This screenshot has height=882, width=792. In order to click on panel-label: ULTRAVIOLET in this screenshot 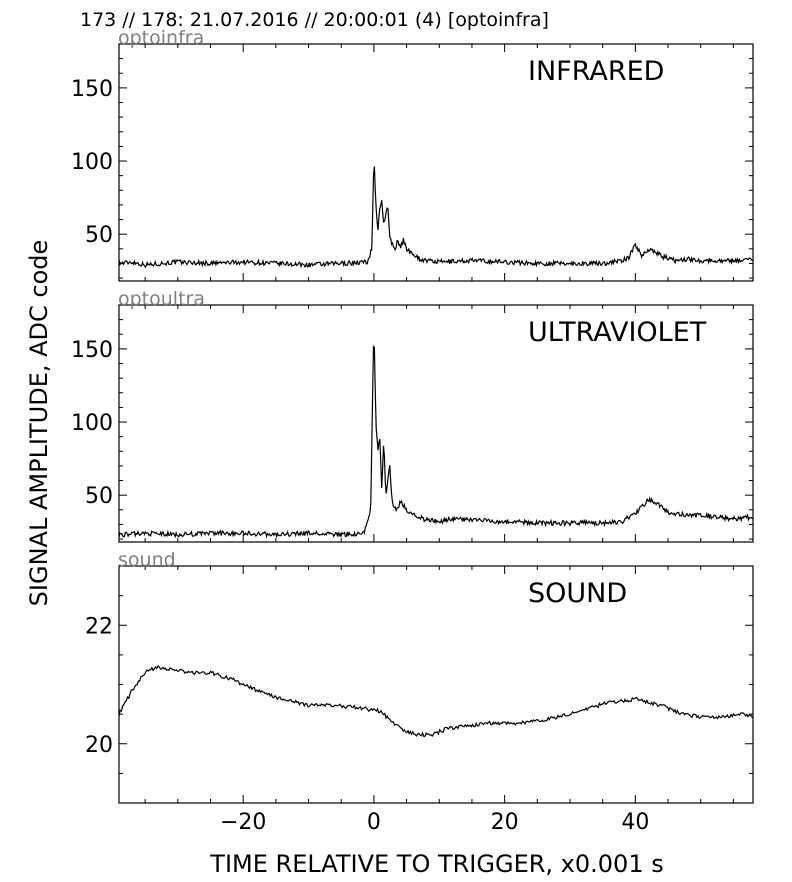, I will do `click(617, 332)`.